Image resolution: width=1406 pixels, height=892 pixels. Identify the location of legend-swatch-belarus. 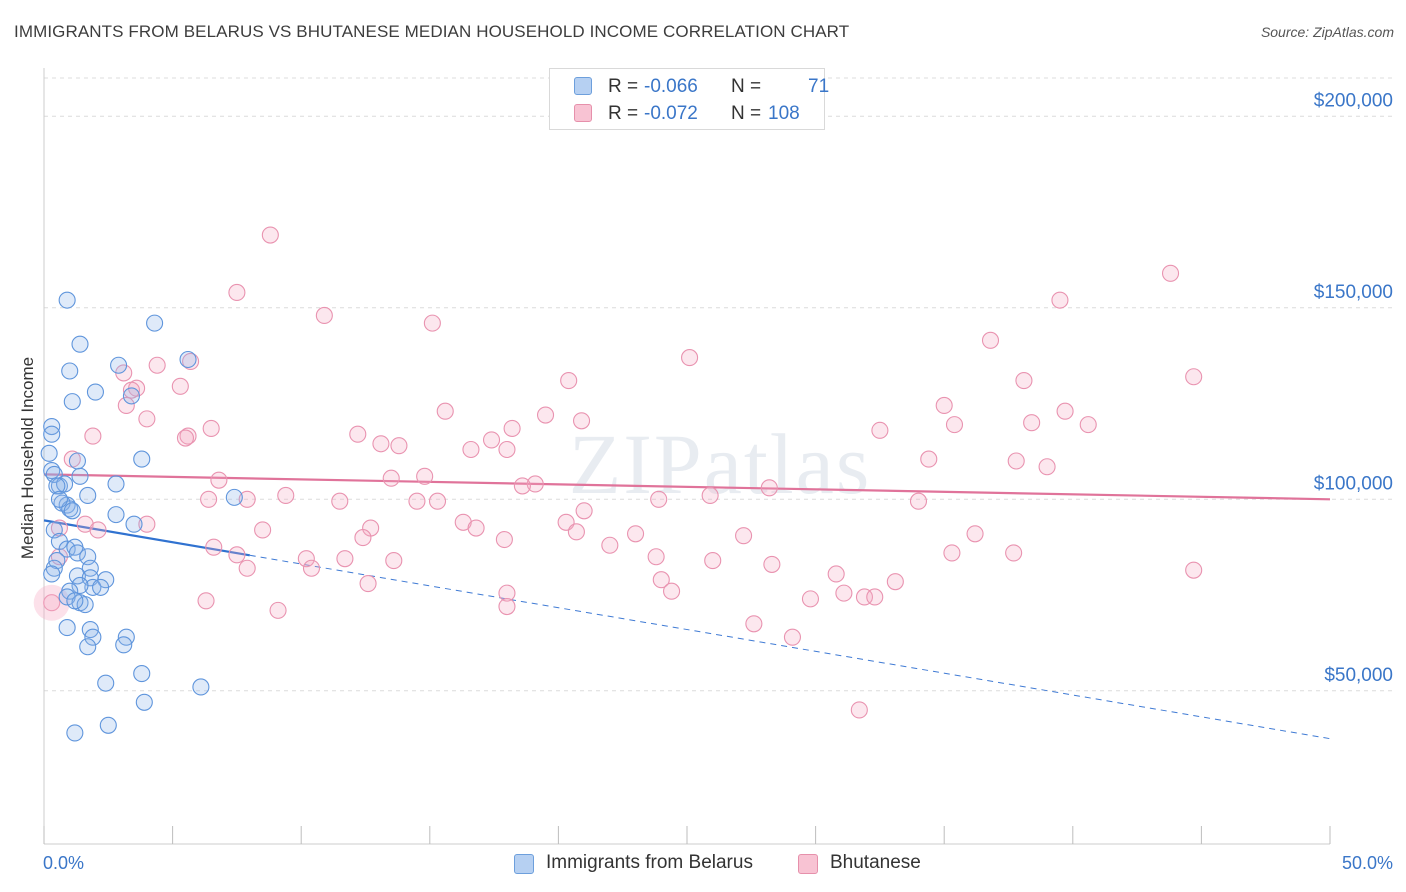
(583, 86).